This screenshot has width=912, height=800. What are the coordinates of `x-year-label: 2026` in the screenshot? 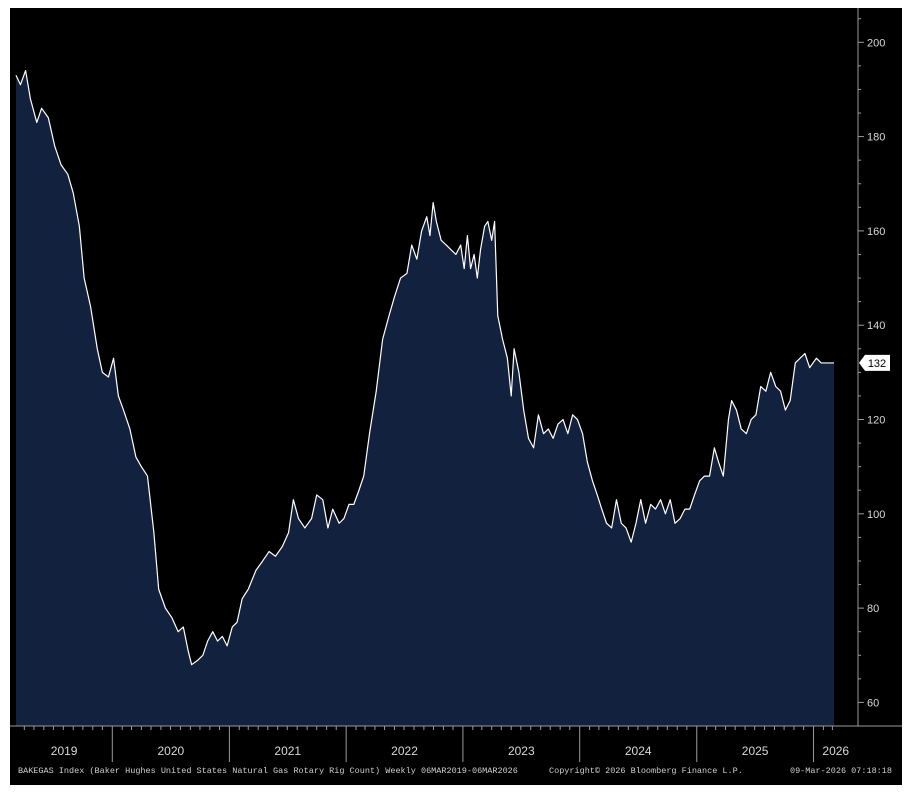 It's located at (835, 751).